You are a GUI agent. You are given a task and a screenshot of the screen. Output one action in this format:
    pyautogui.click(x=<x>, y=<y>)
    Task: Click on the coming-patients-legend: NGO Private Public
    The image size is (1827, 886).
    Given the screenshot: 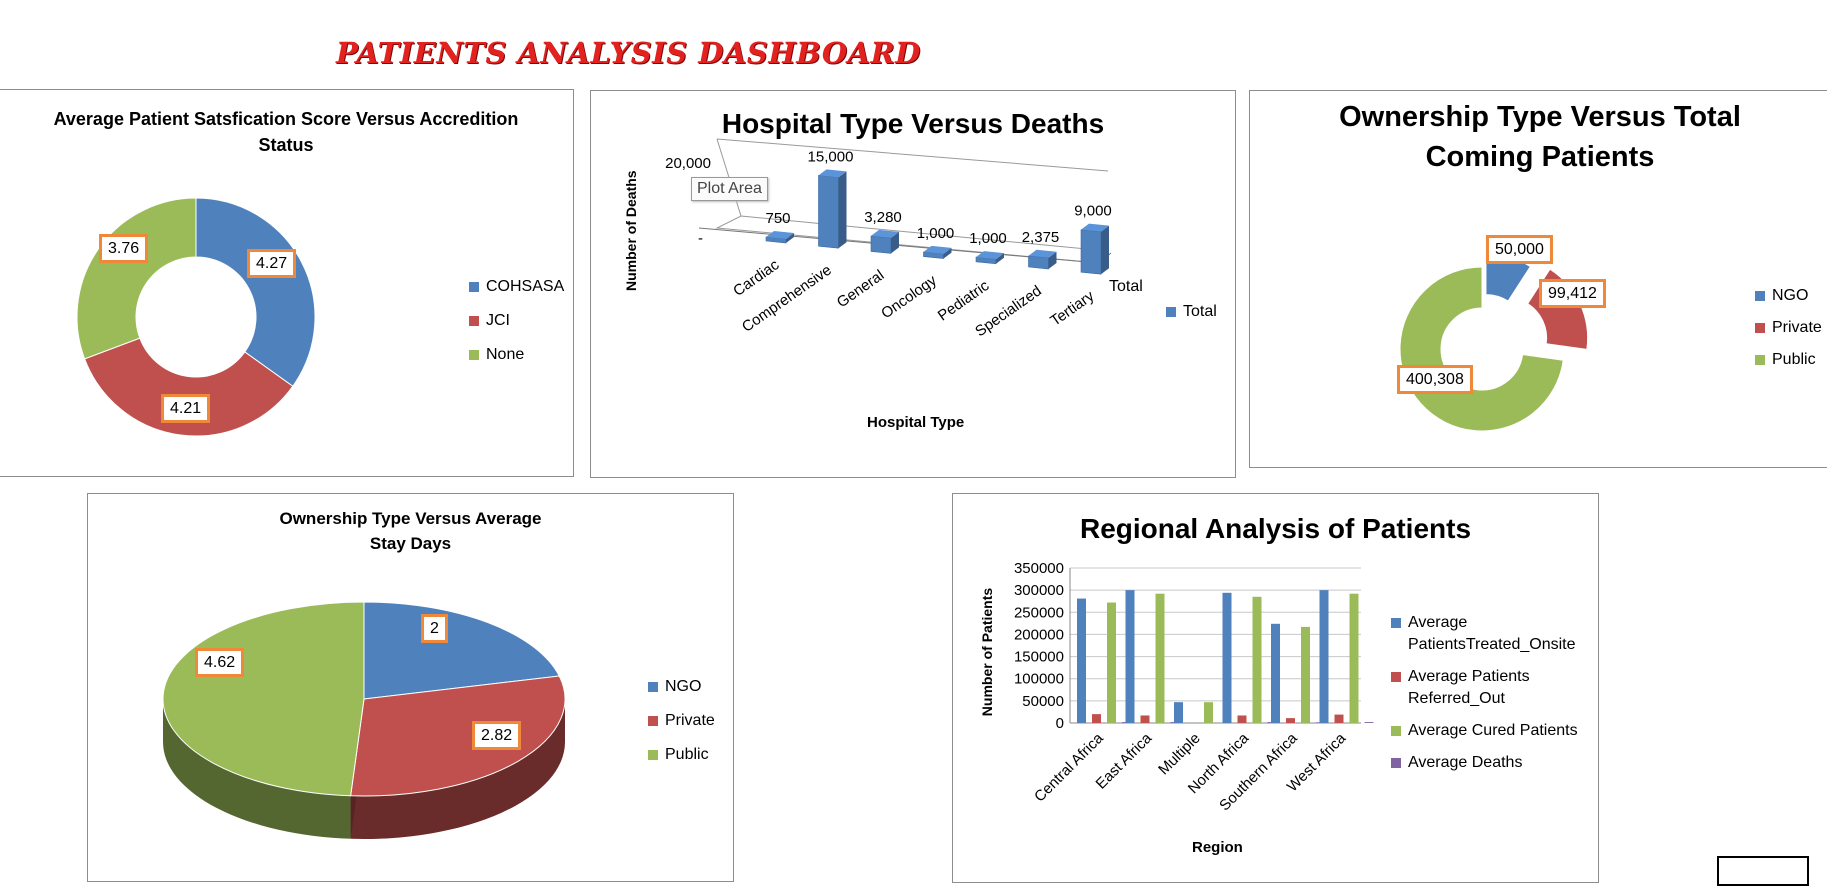 What is the action you would take?
    pyautogui.click(x=1788, y=333)
    